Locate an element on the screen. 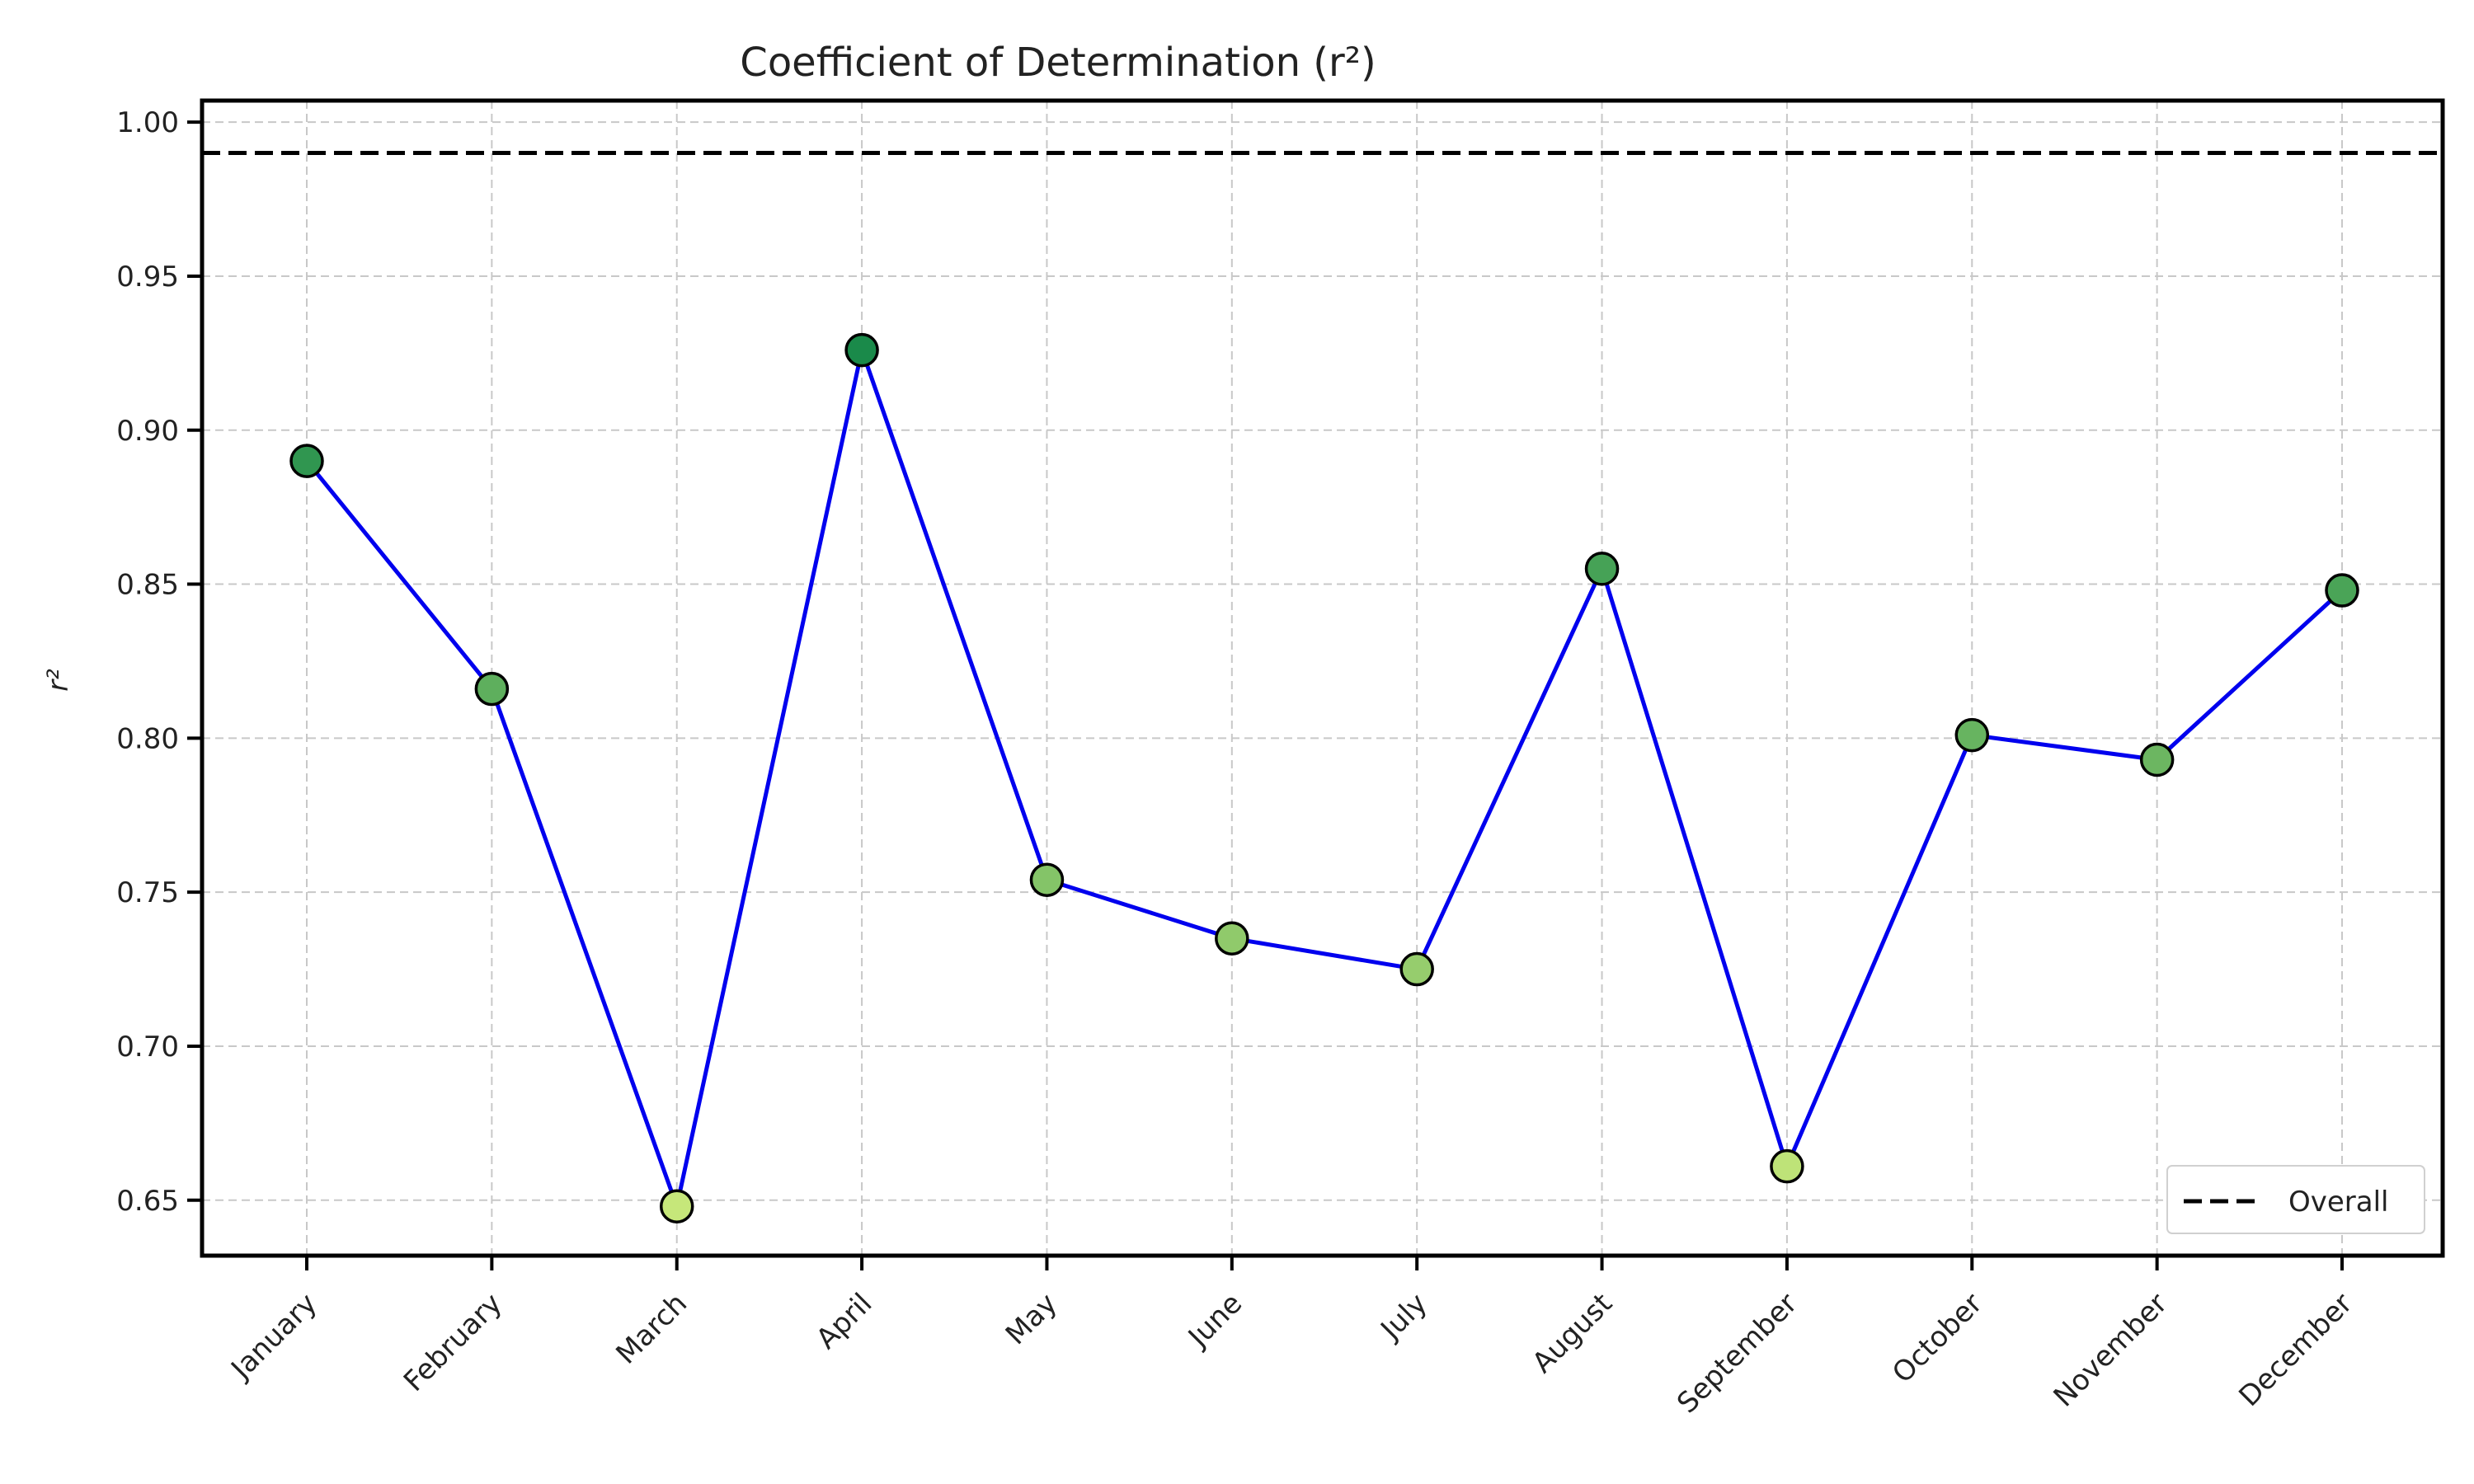 The image size is (2474, 1484). y-tick-label: 1.00 is located at coordinates (147, 122).